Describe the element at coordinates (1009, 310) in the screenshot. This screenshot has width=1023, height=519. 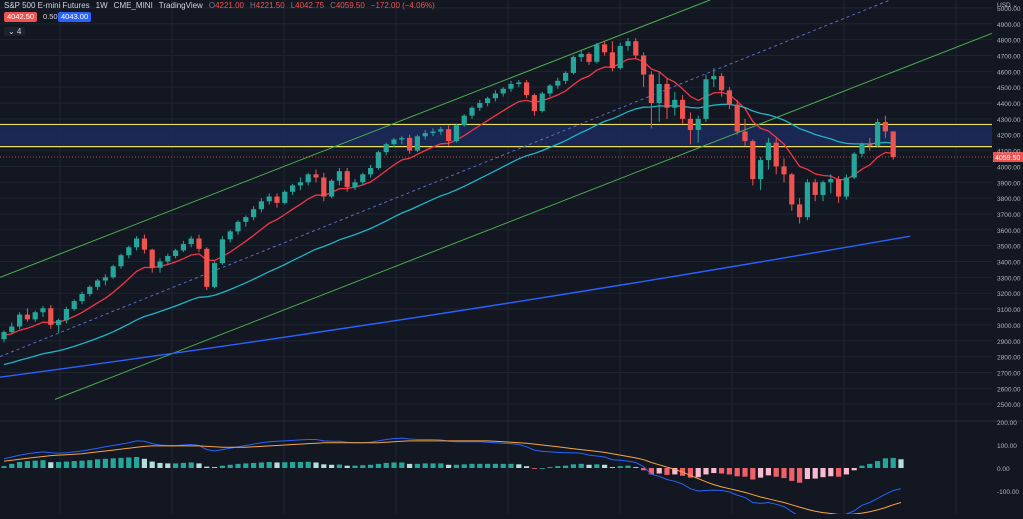
I see `price-tick-label: 3100.00` at that location.